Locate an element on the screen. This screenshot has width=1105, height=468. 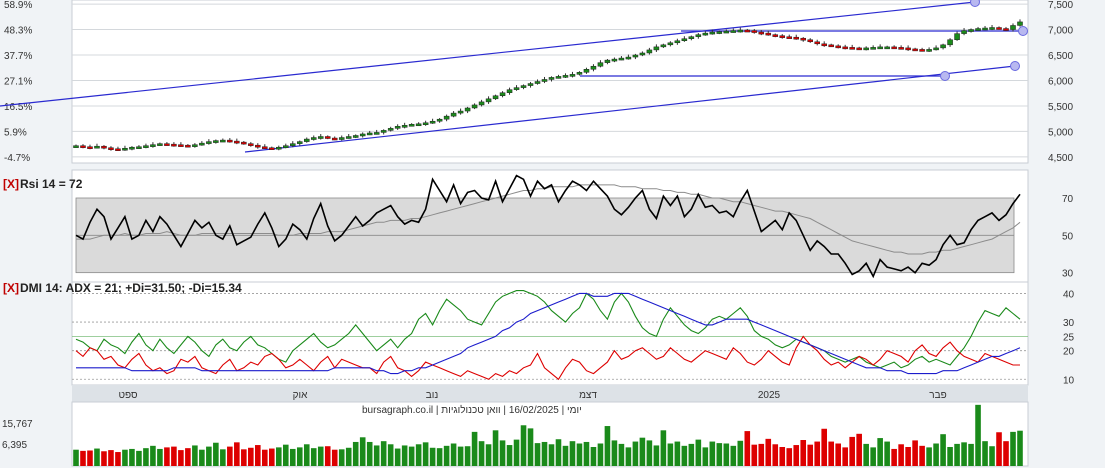
price-left-tick-label: -4.7% is located at coordinates (17, 158).